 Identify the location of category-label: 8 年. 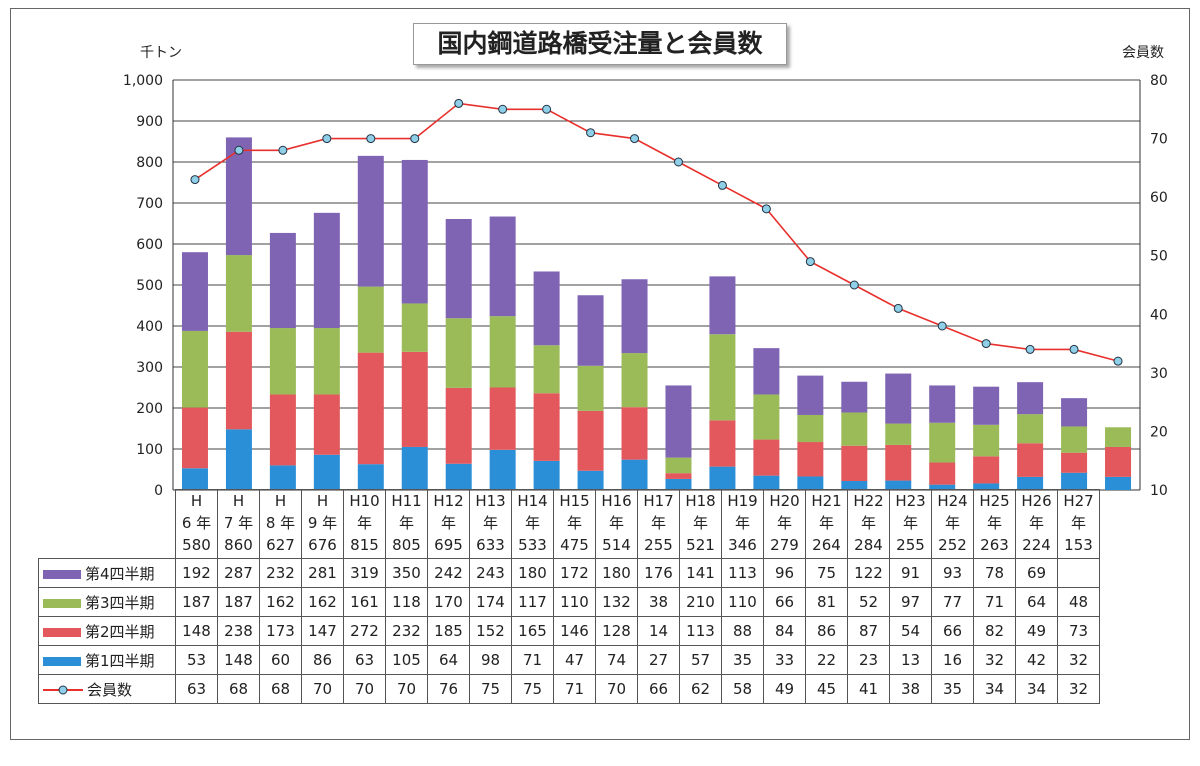
(280, 523).